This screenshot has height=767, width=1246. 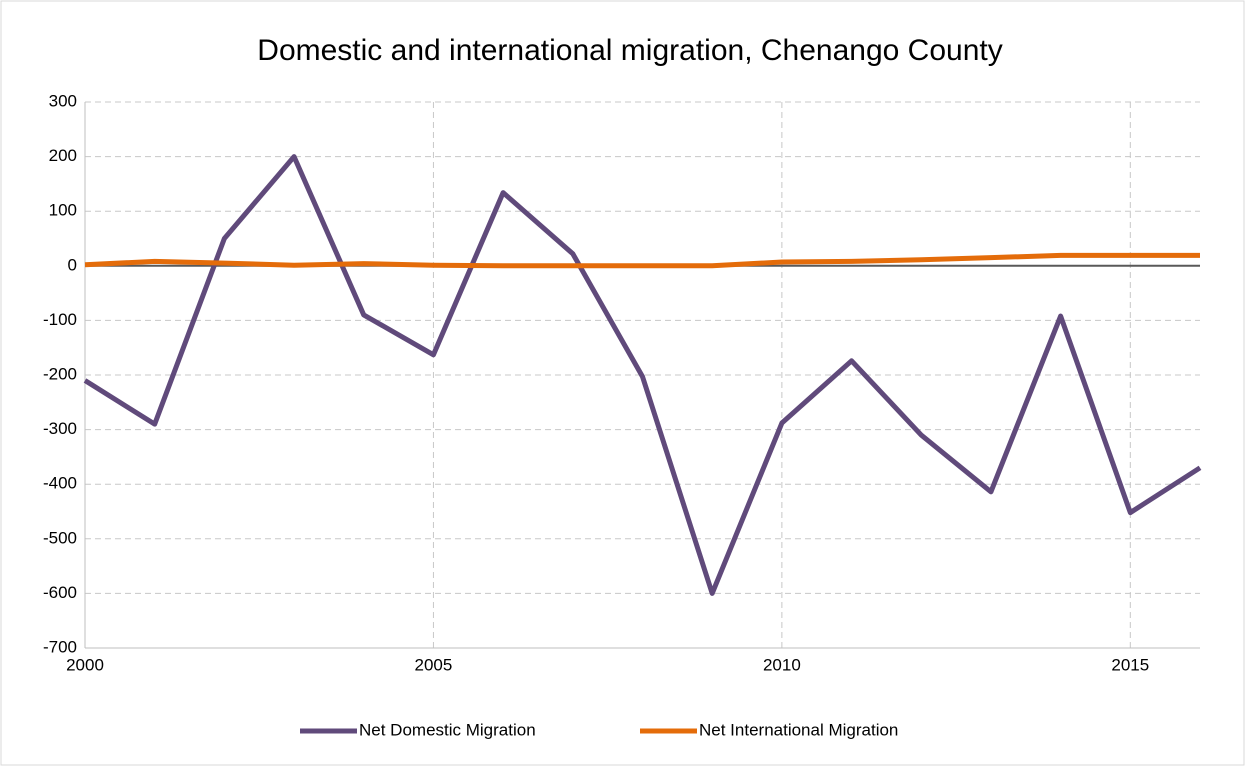 I want to click on y-tick-label: -600, so click(x=60, y=592).